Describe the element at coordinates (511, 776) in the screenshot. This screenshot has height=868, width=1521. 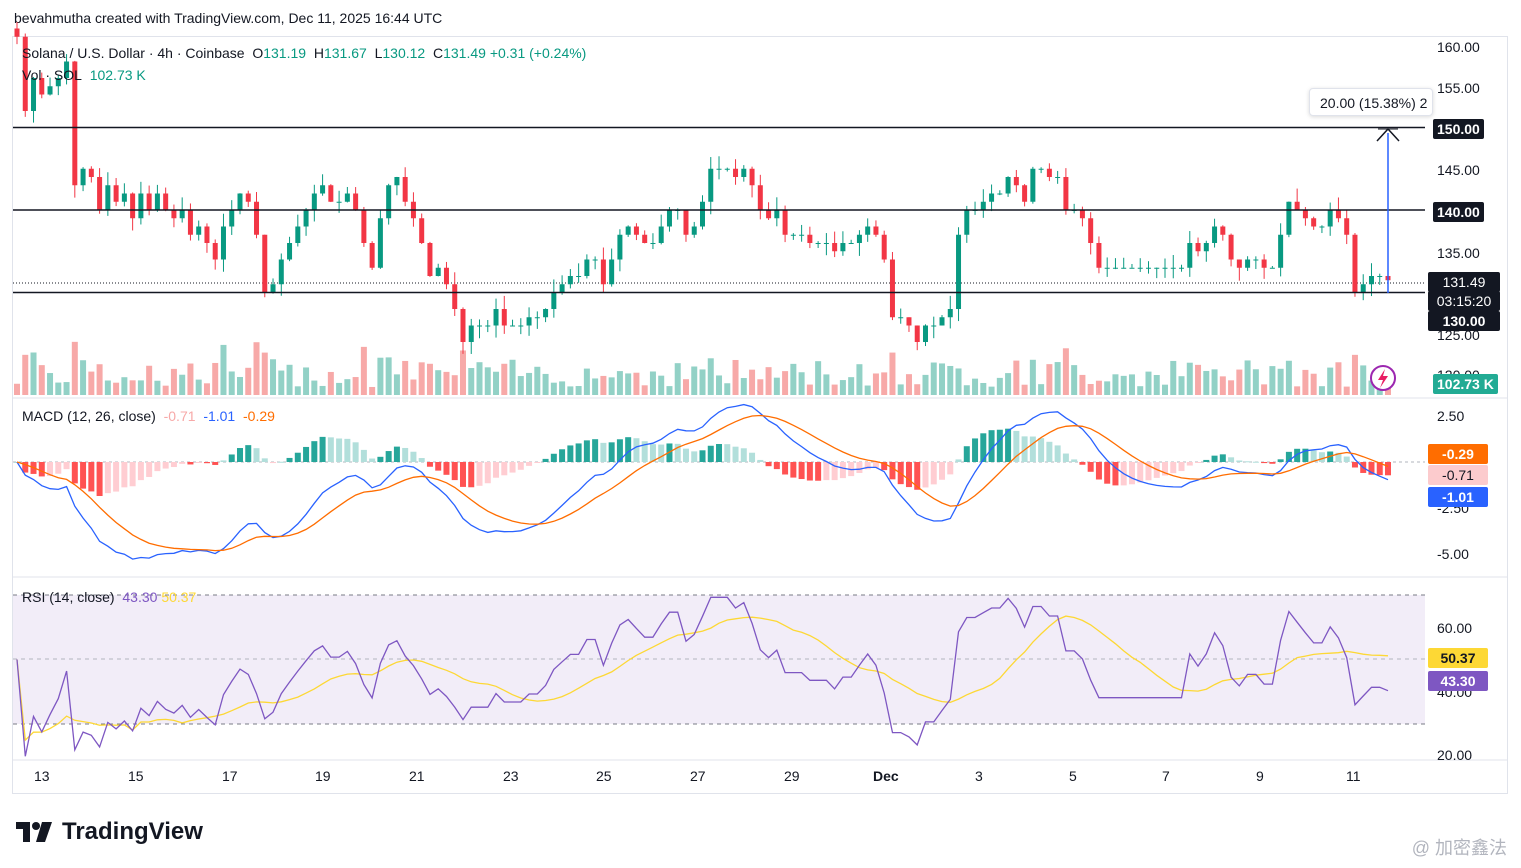
I see `time-tick: 23` at that location.